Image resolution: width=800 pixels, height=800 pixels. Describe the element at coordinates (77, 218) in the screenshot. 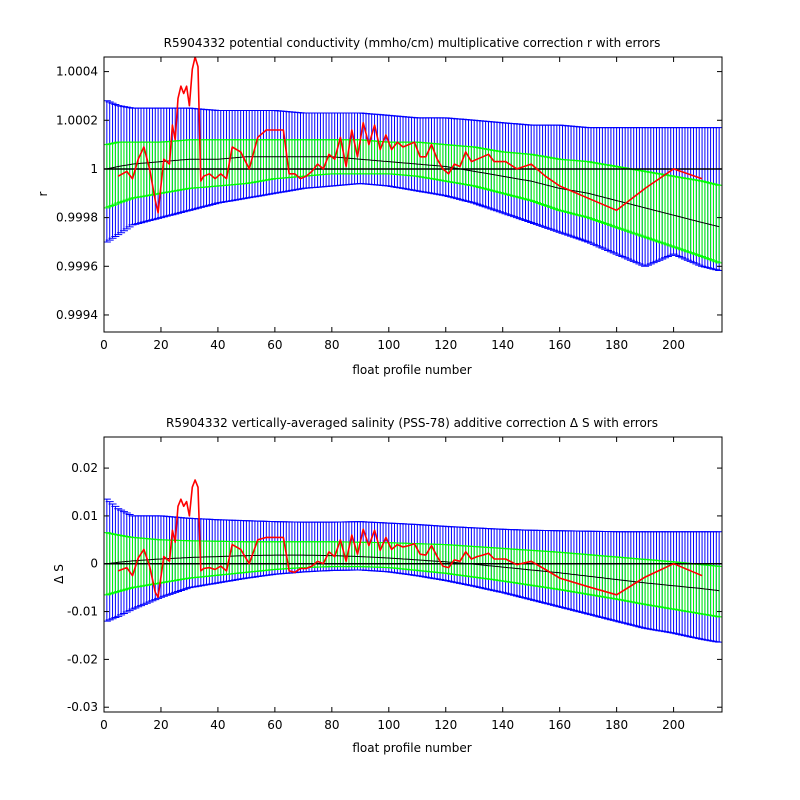

I see `y-tick-label: 0.9998` at that location.